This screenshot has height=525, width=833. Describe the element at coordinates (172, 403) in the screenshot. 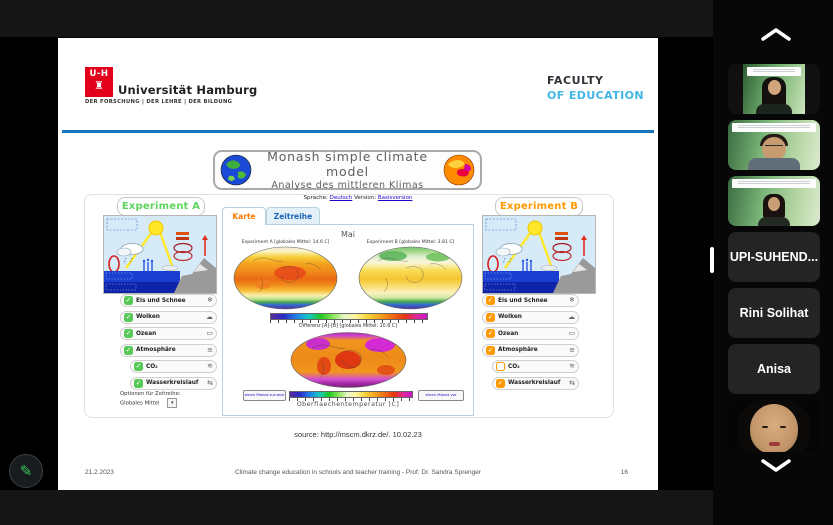

I see `options-dropdown: ▾` at that location.